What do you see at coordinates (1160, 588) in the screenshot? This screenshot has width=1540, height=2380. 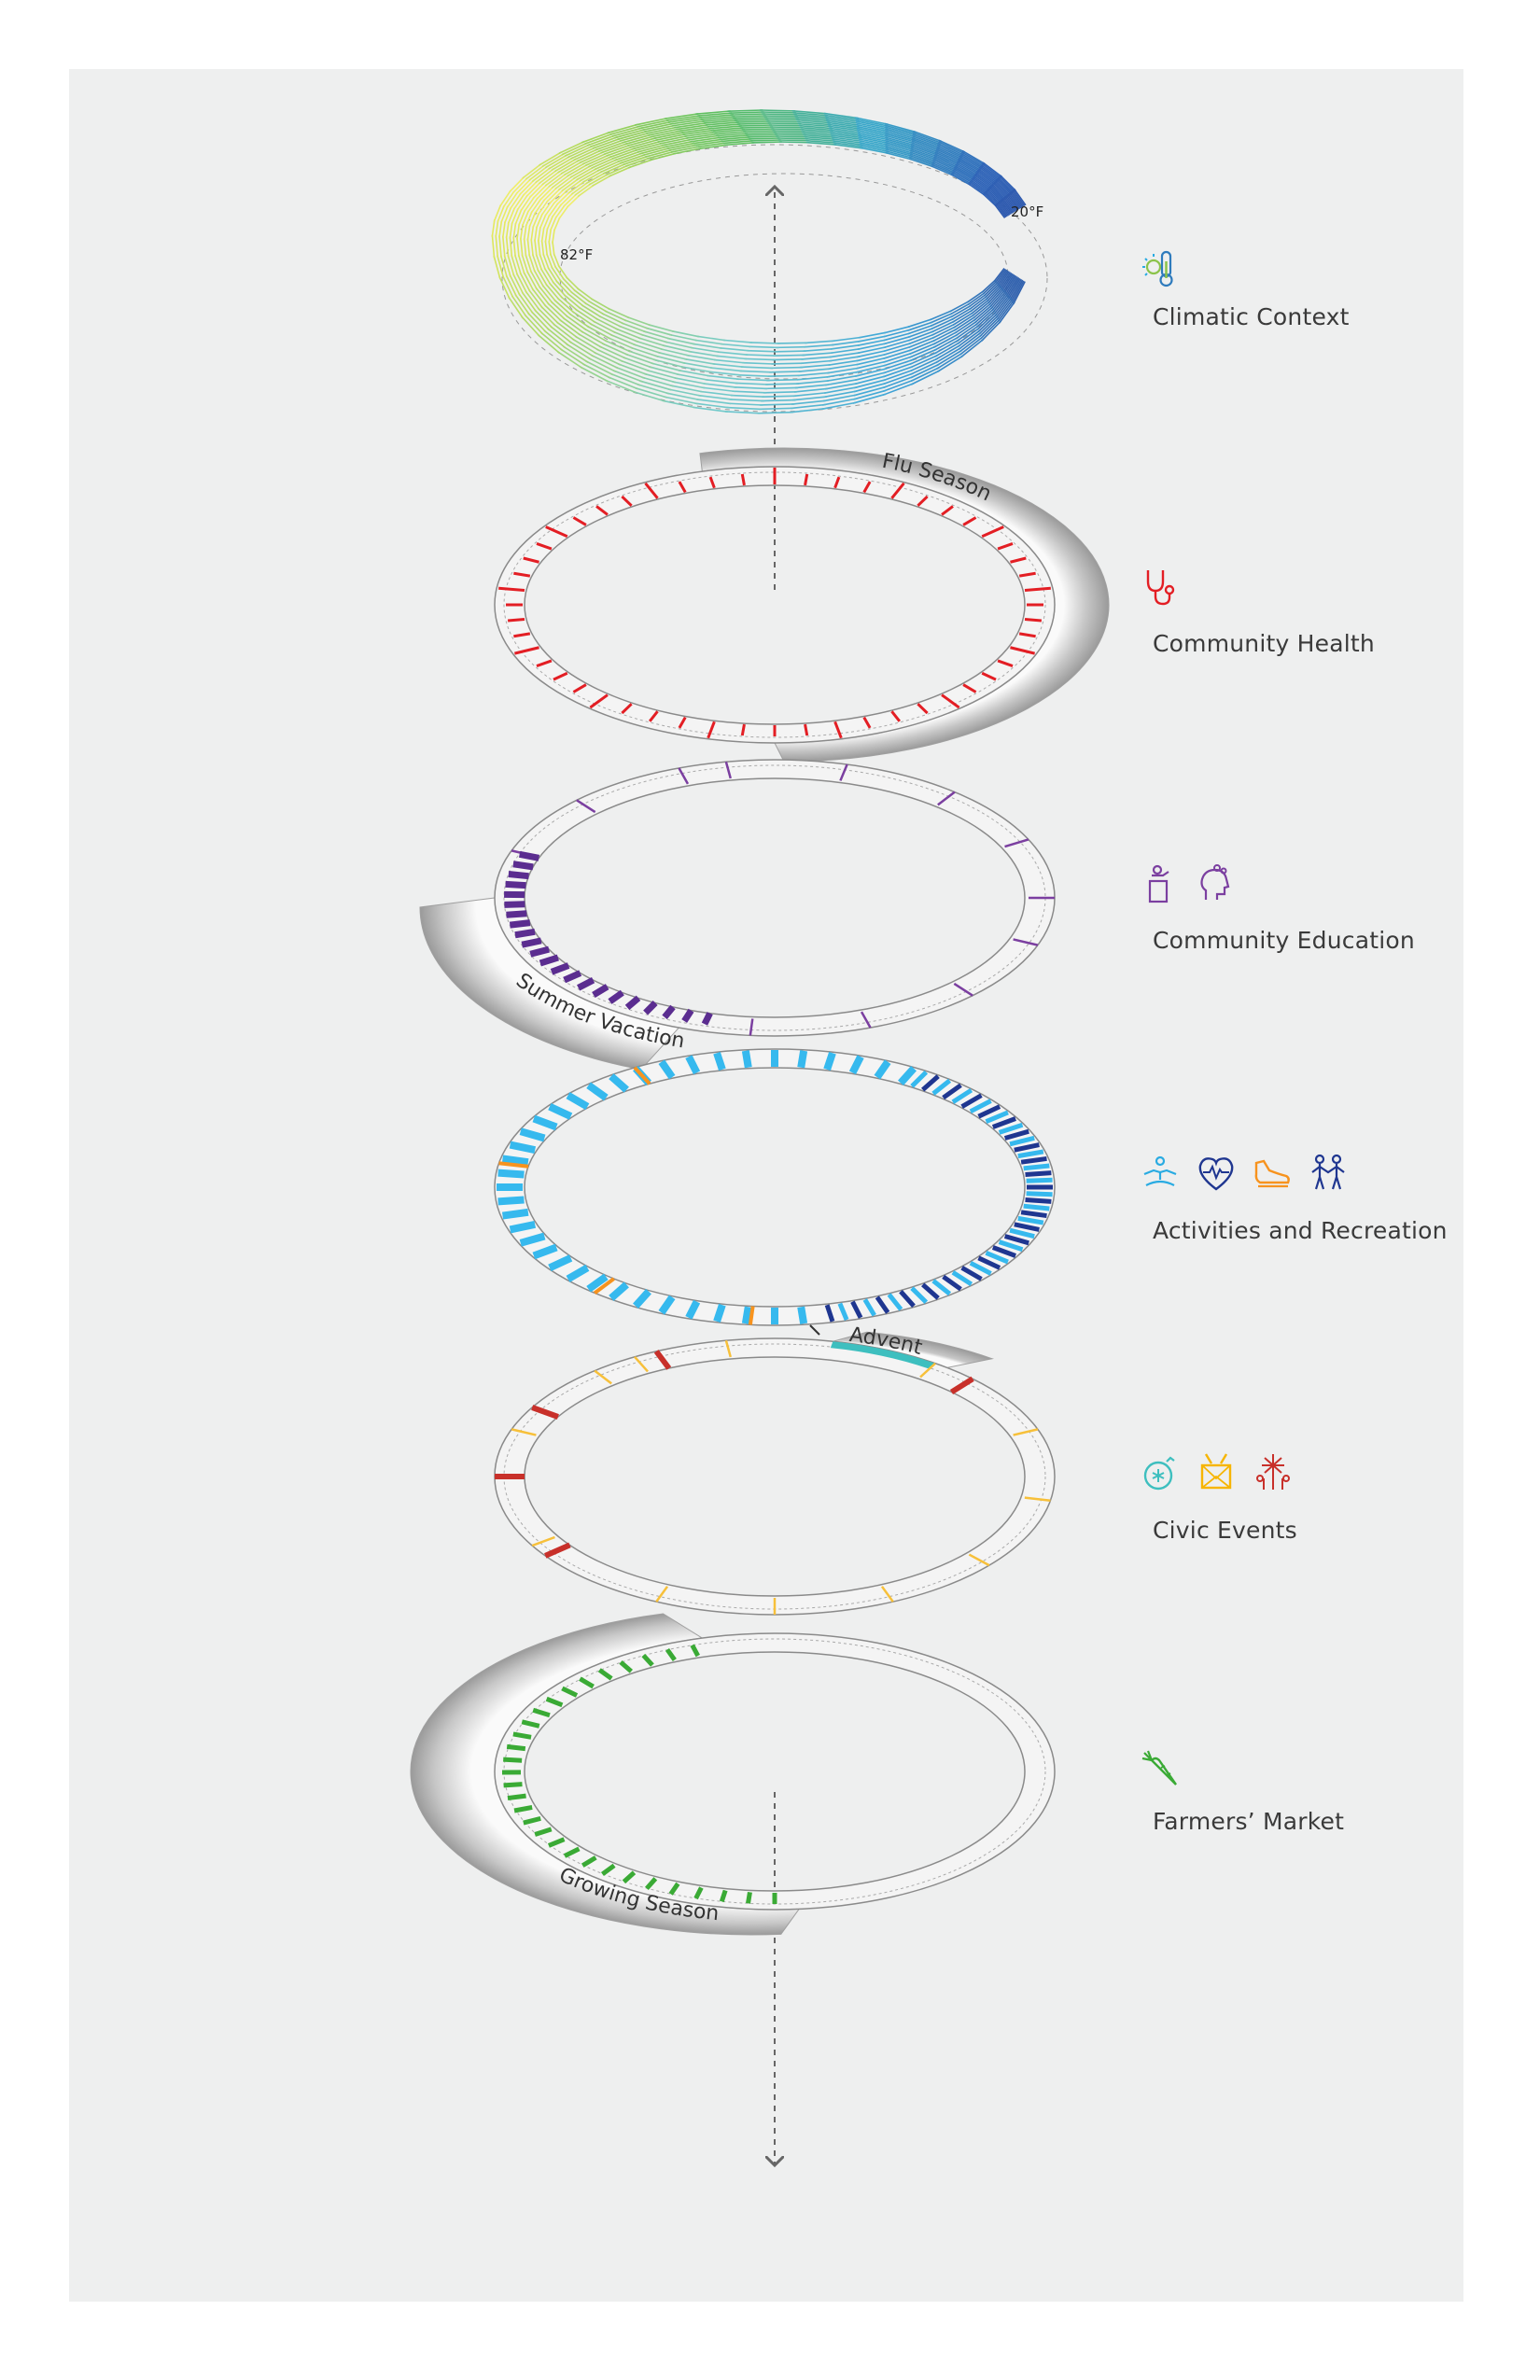 I see `stethoscope-icon` at bounding box center [1160, 588].